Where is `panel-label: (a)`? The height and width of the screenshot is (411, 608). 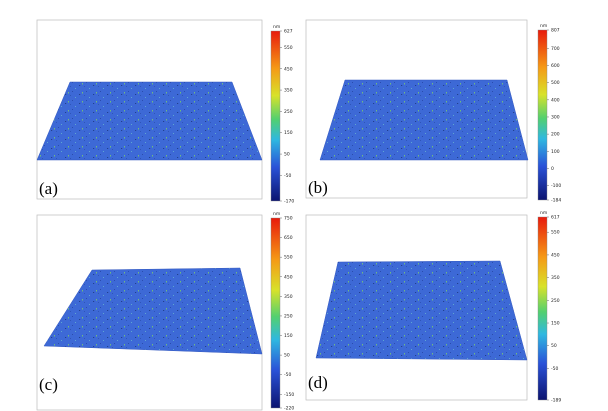
panel-label: (a) is located at coordinates (48, 188).